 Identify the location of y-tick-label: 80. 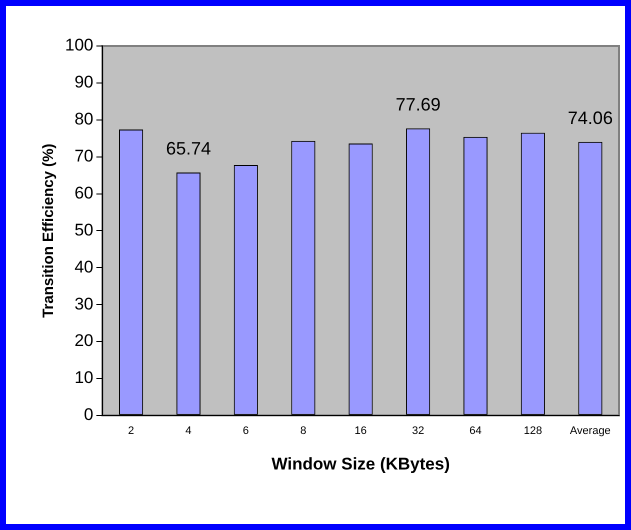
(84, 119).